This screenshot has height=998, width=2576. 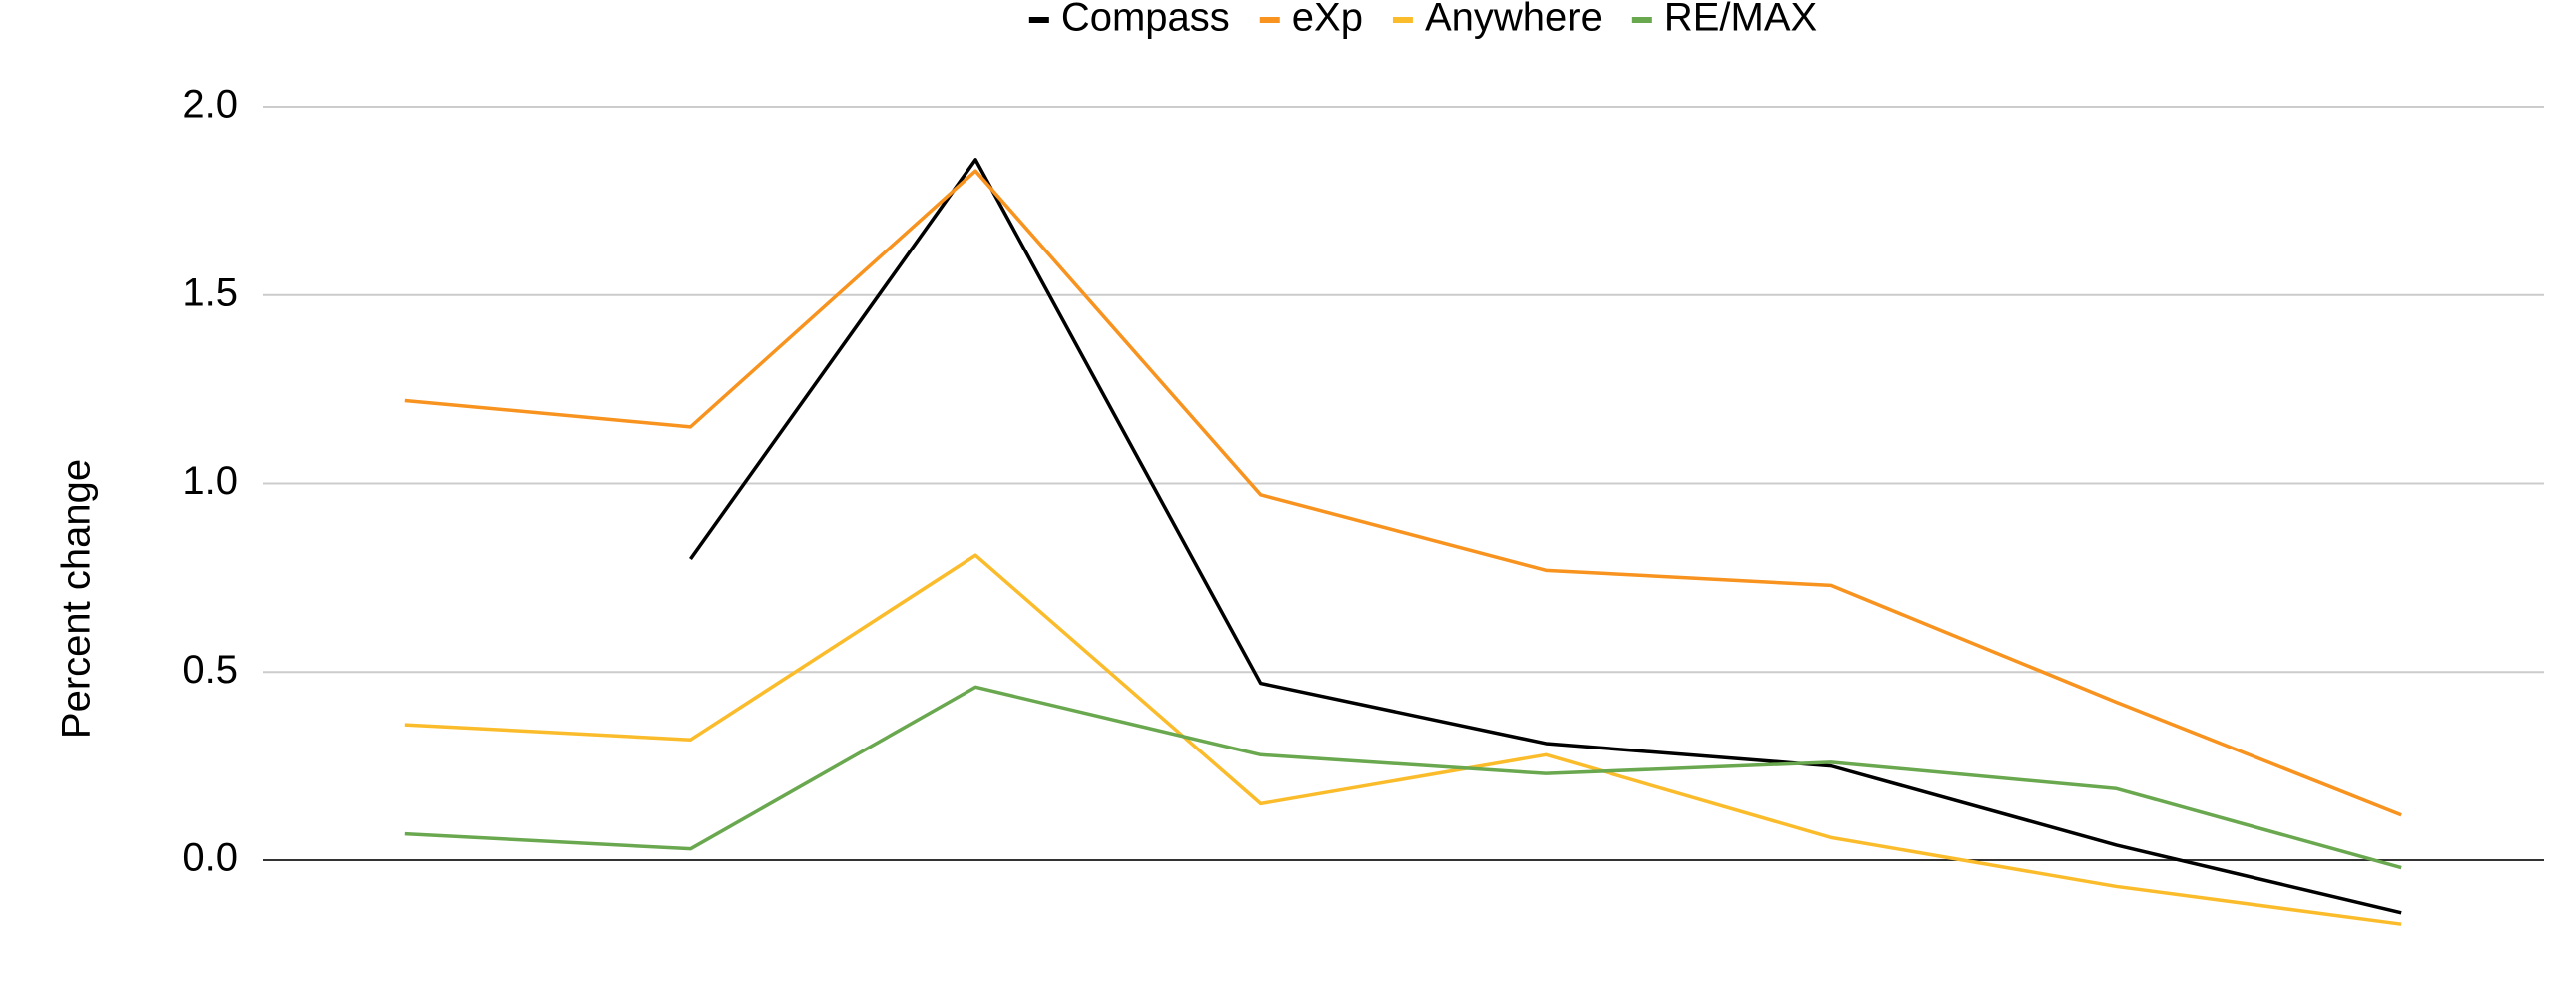 I want to click on legend-label: eXp, so click(x=1327, y=20).